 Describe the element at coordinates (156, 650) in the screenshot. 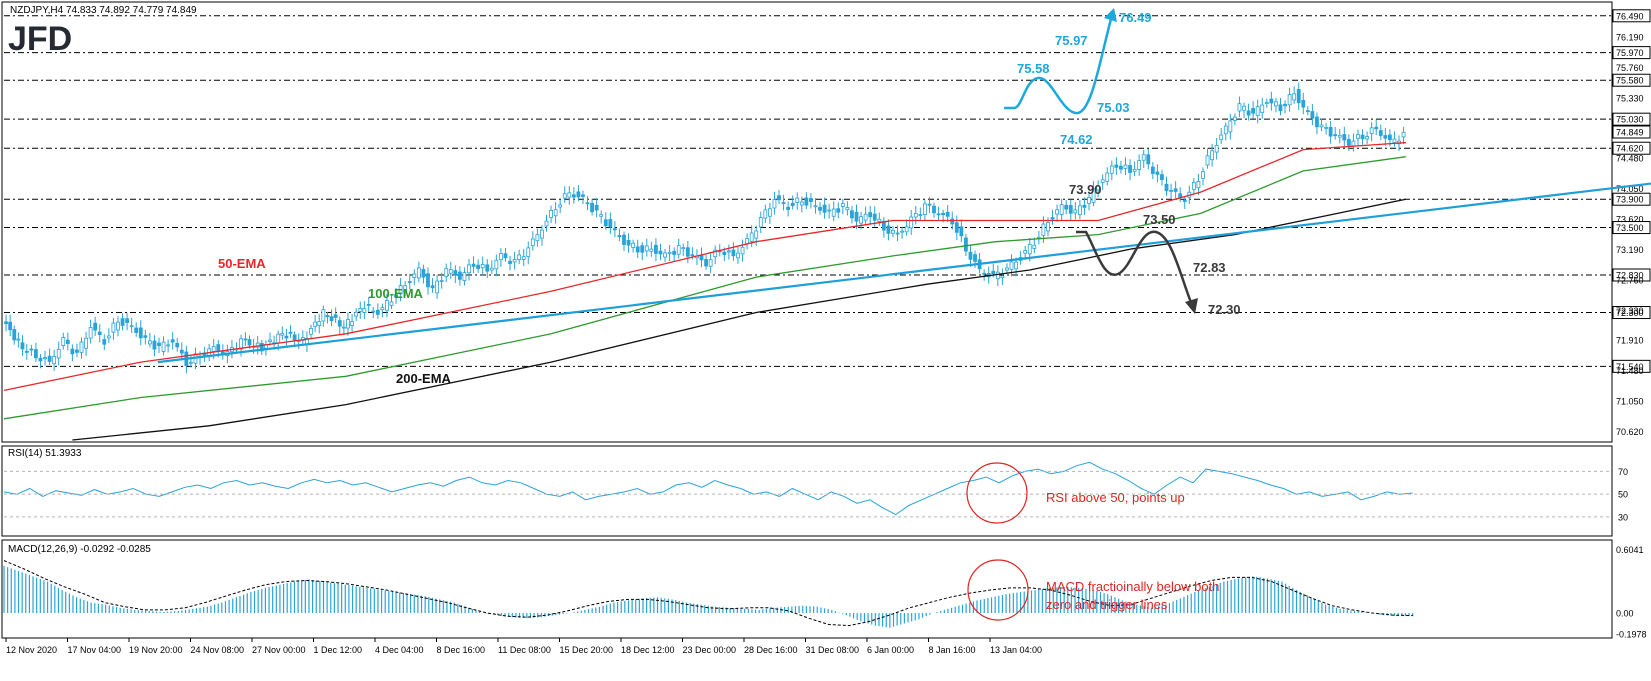

I see `time-tick-2: 19 Nov 20:00` at that location.